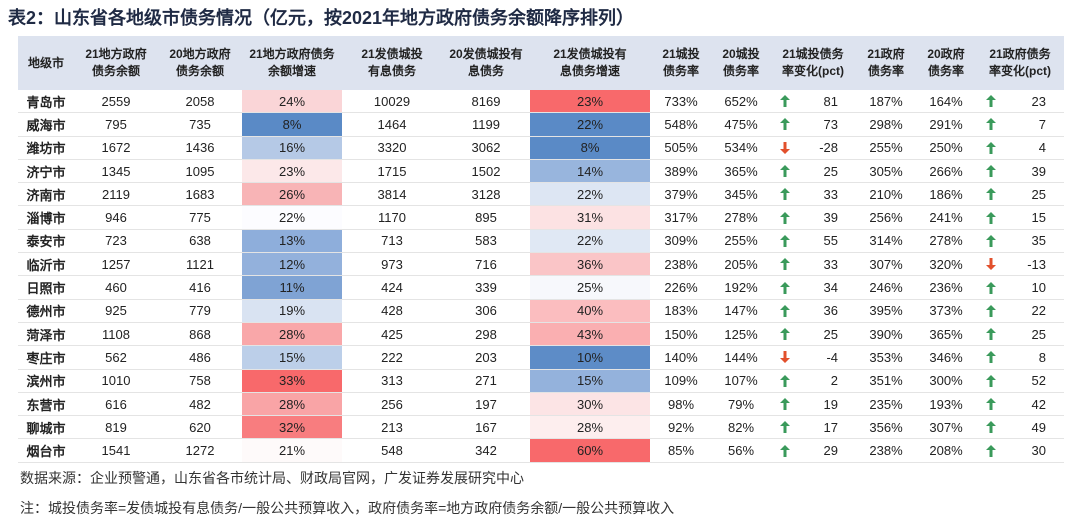 This screenshot has width=1080, height=527. Describe the element at coordinates (486, 217) in the screenshot. I see `cell: 895` at that location.